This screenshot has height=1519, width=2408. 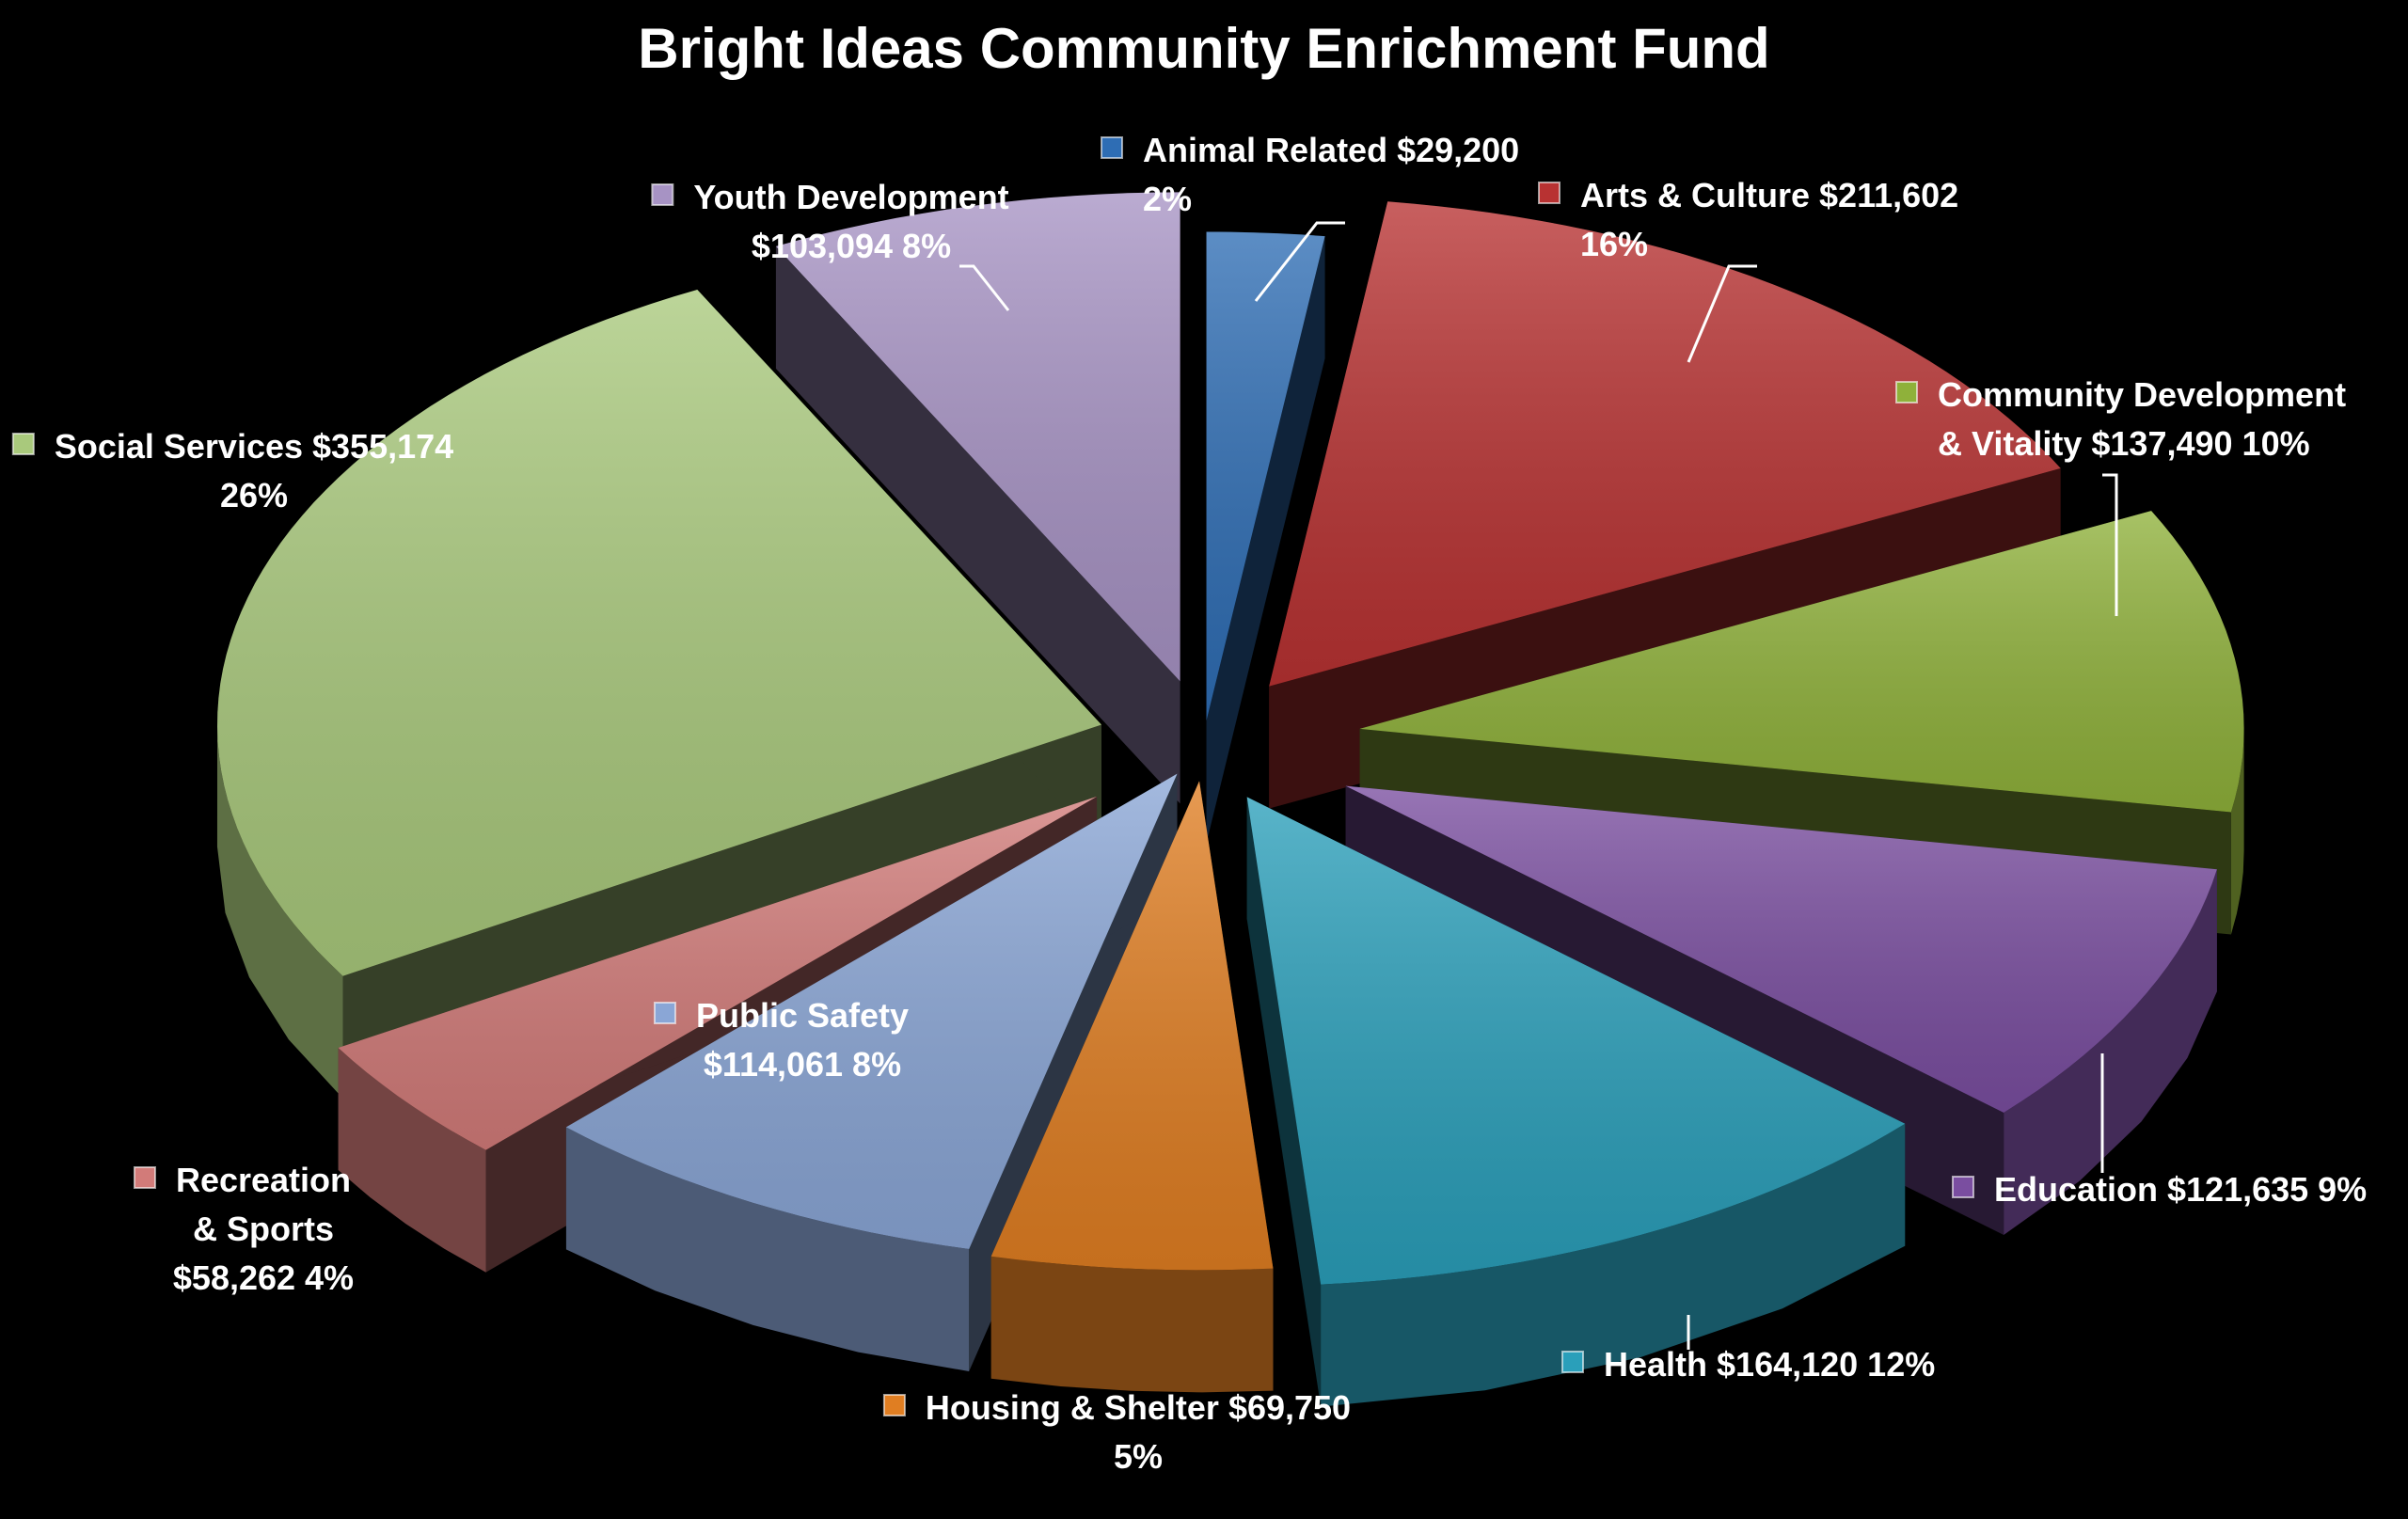 I want to click on label-line-recreation-and-sports-2: $58,262 4%, so click(x=264, y=1277).